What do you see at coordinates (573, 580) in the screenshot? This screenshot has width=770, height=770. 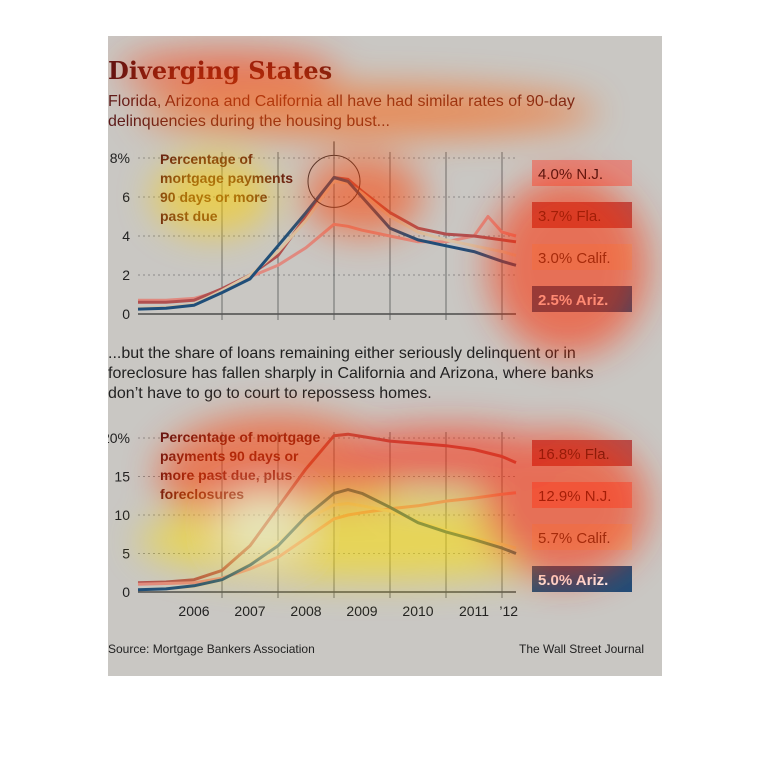 I see `legend-label: 5.0% Ariz.` at bounding box center [573, 580].